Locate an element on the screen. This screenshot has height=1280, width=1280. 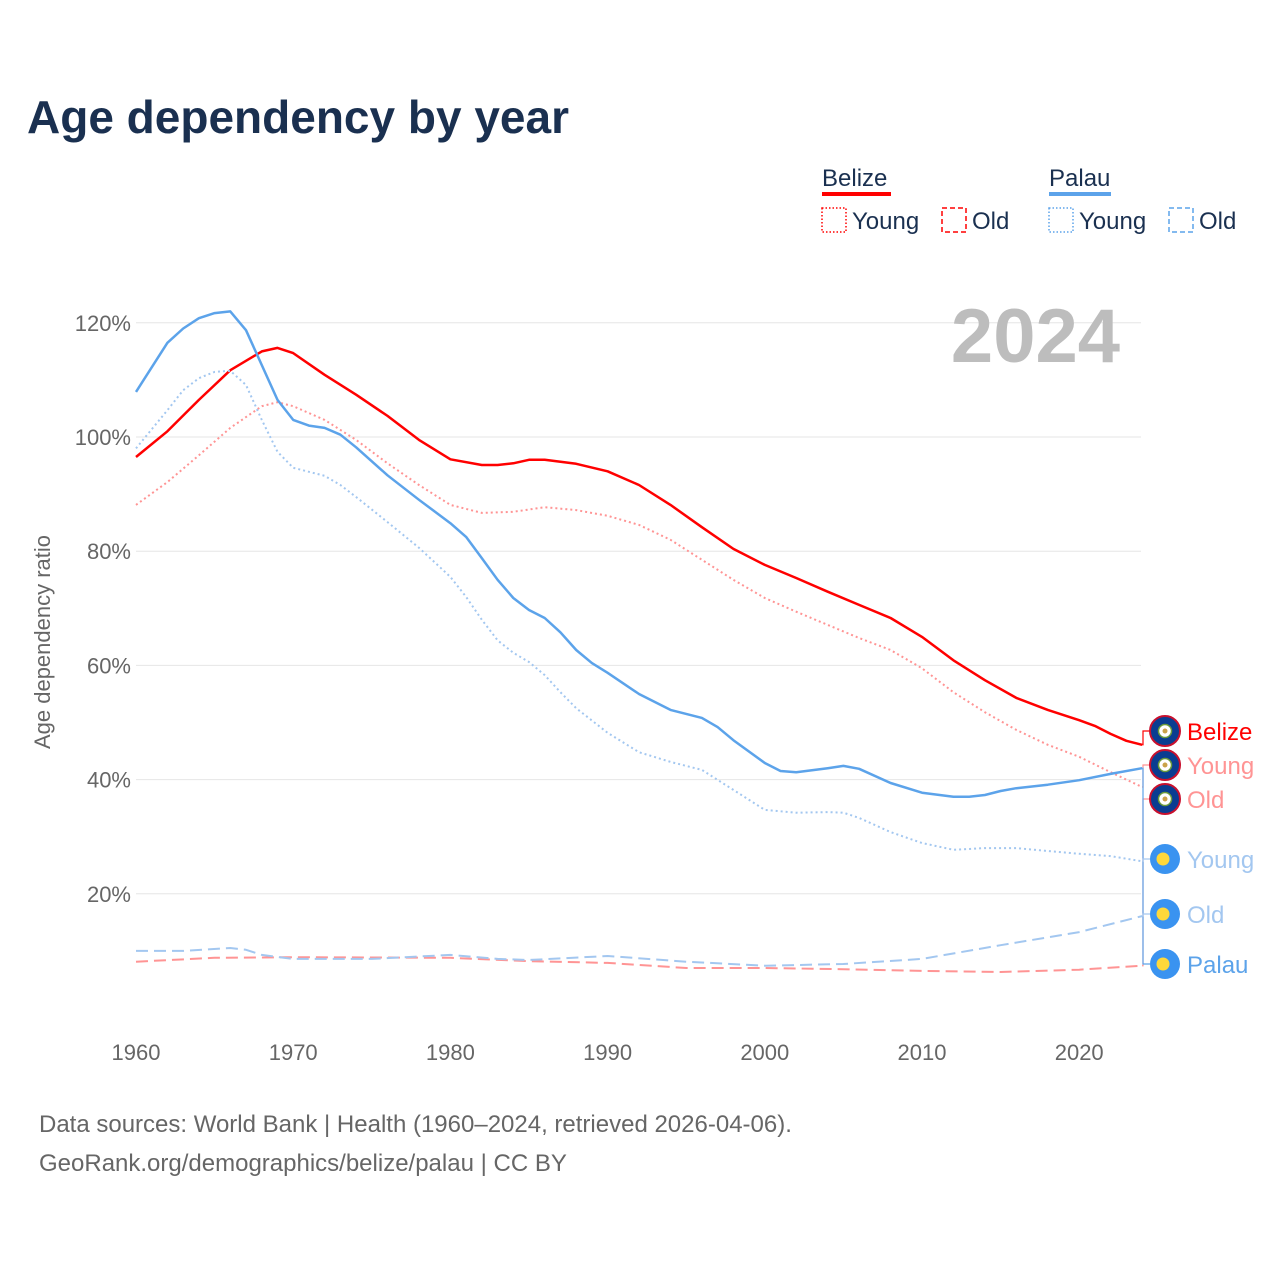
x-tick-label: 1980 is located at coordinates (450, 1052).